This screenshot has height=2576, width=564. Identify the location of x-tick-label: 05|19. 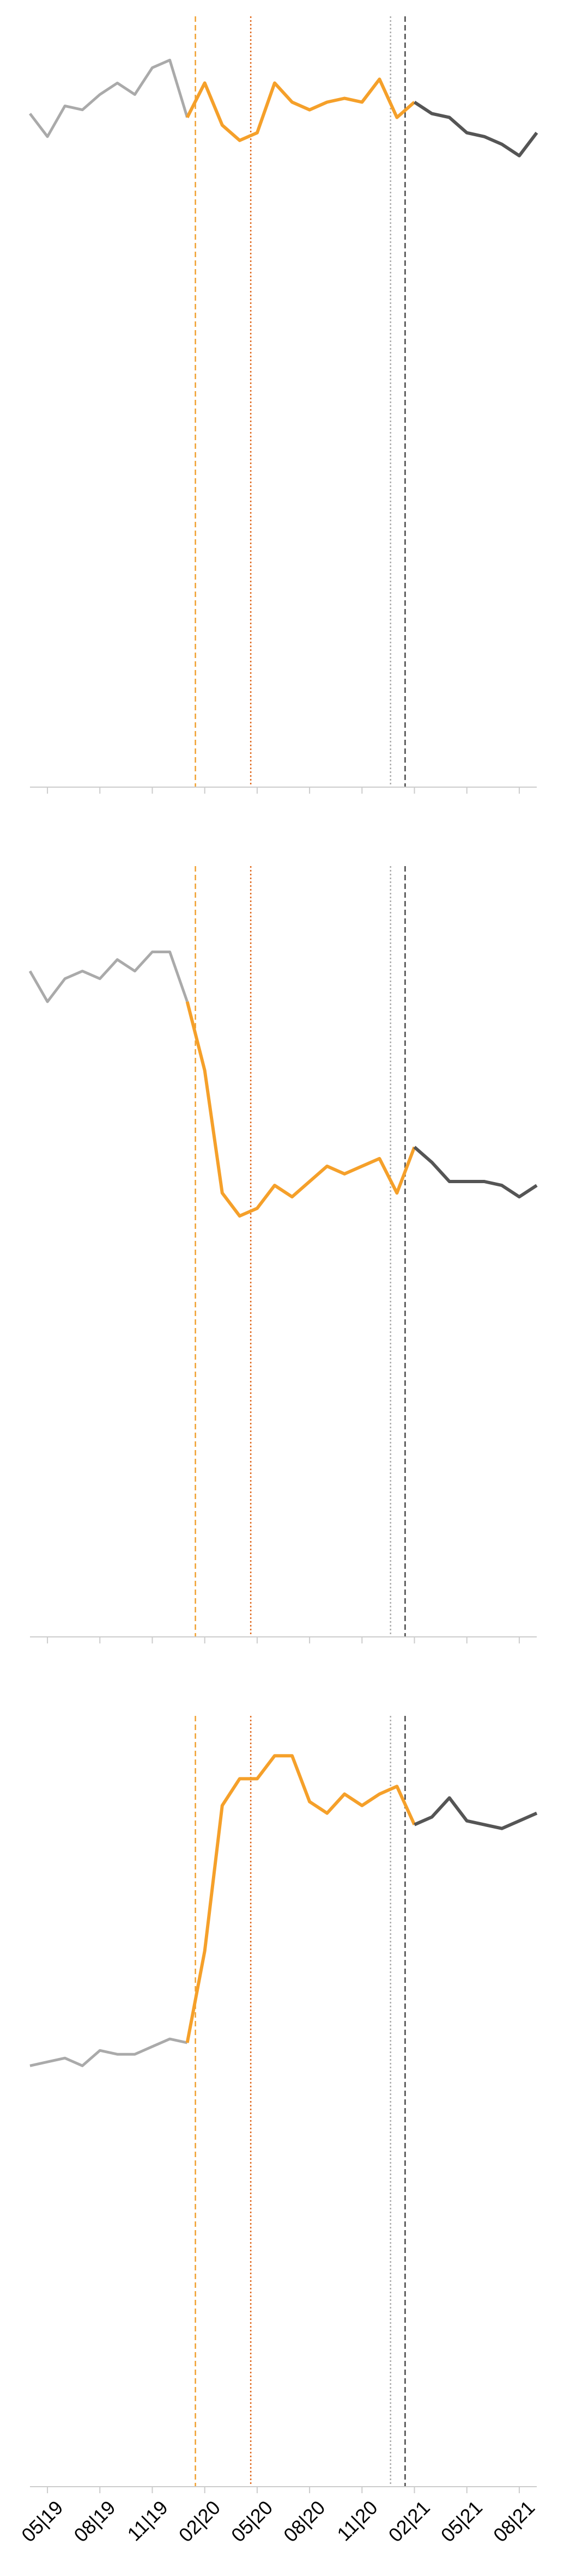
(42, 2521).